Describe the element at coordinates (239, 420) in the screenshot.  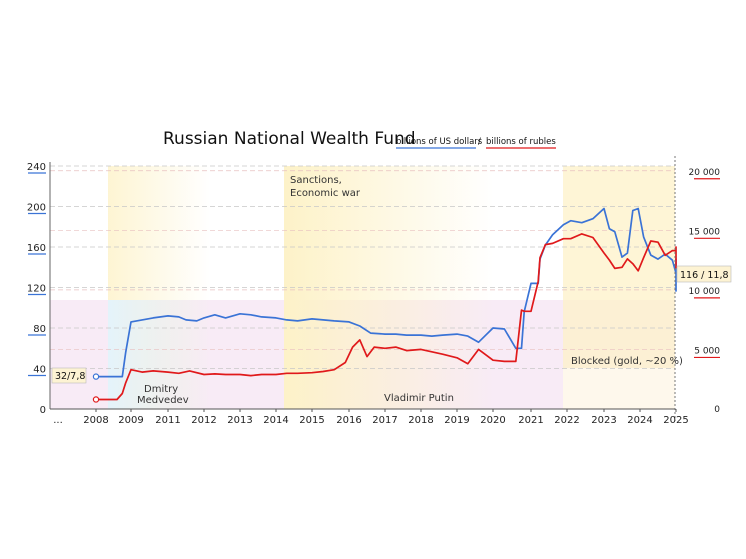
I see `x-tick-label: 2013` at that location.